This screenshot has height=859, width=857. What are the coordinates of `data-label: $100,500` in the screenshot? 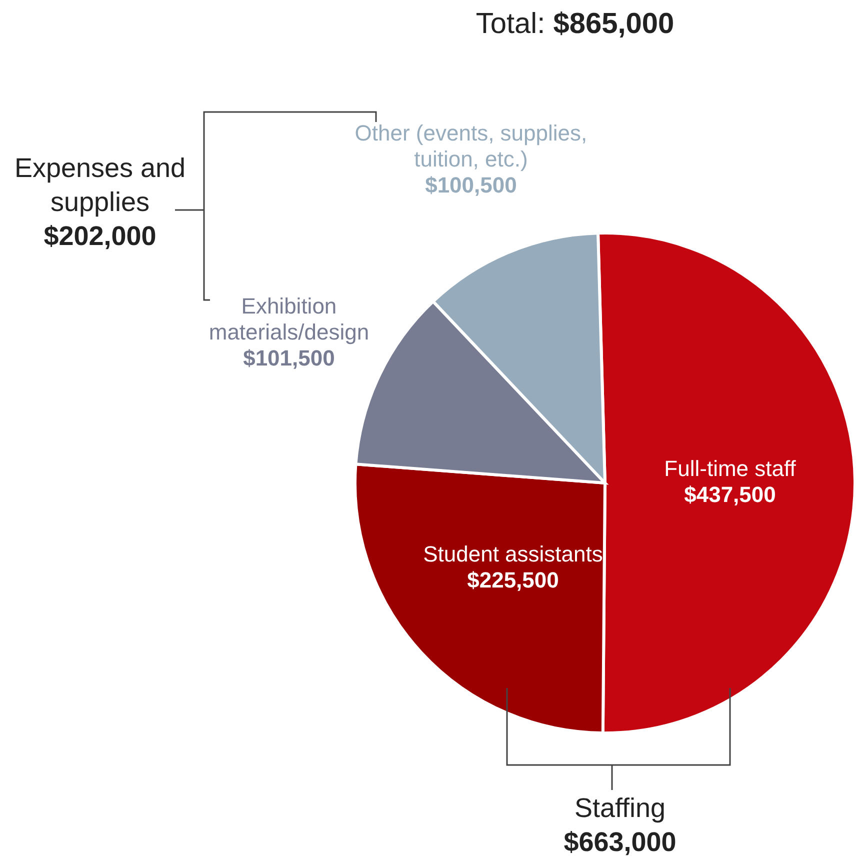 It's located at (471, 185).